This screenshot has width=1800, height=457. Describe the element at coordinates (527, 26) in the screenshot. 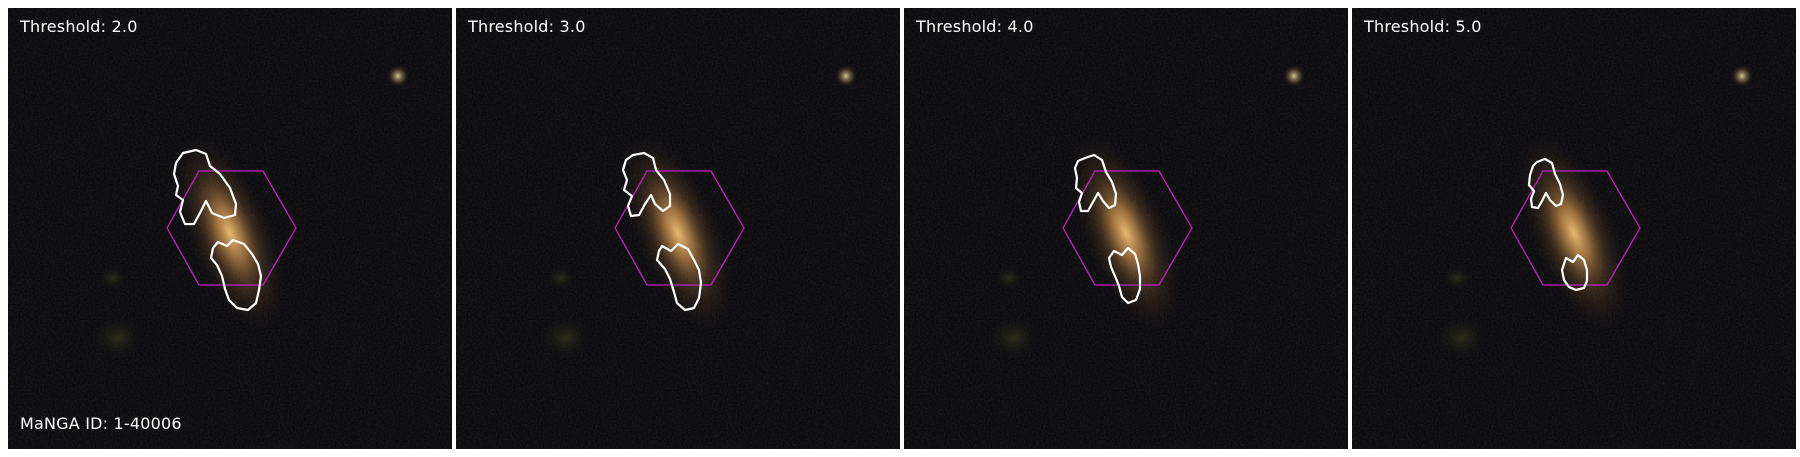

I see `threshold-label: Threshold: 3.0` at that location.